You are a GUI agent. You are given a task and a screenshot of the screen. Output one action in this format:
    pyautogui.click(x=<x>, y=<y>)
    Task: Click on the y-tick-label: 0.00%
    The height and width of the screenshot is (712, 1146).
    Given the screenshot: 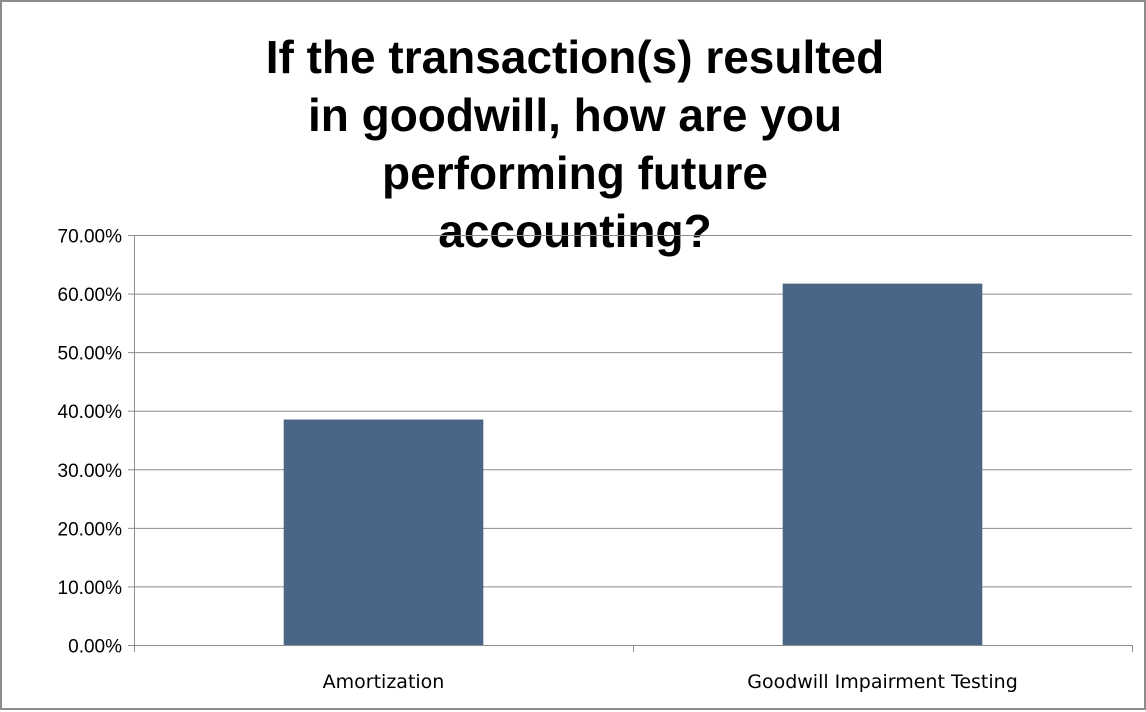 What is the action you would take?
    pyautogui.click(x=95, y=647)
    